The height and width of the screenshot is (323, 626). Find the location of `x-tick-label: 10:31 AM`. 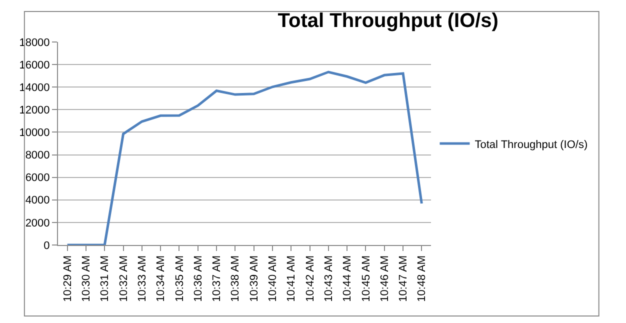

x-tick-label: 10:31 AM is located at coordinates (105, 278).